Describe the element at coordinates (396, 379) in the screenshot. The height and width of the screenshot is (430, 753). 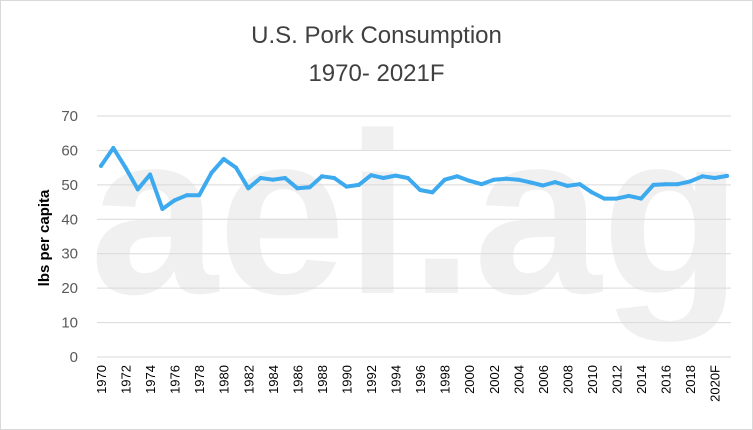
I see `x-tick-label: 1994` at that location.